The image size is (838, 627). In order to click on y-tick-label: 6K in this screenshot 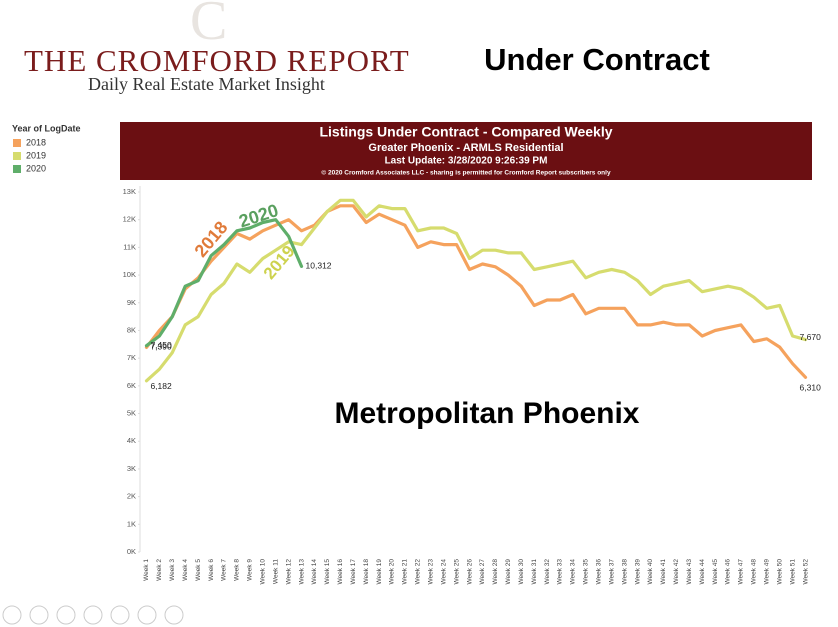, I will do `click(131, 385)`.